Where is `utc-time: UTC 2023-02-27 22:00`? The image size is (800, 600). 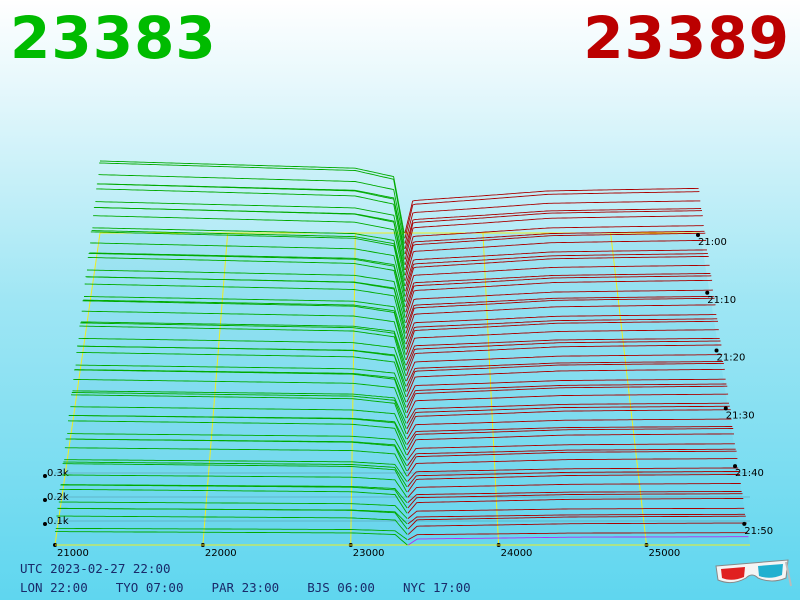 utc-time: UTC 2023-02-27 22:00 is located at coordinates (95, 568).